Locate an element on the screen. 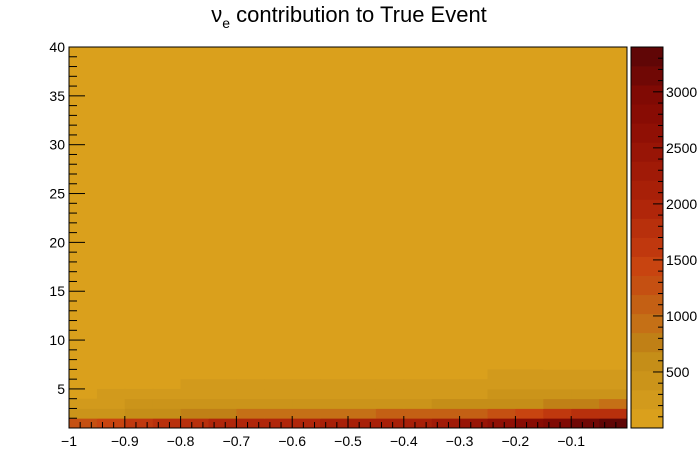  y-tick-label: 5 is located at coordinates (61, 389).